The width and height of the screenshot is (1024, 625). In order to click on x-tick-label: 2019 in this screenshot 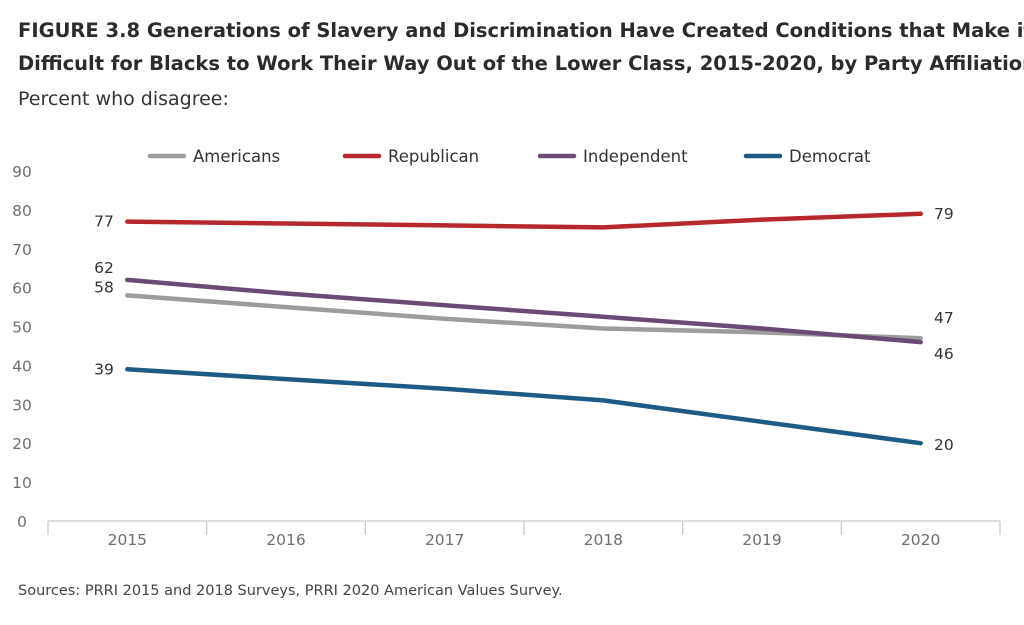, I will do `click(761, 540)`.